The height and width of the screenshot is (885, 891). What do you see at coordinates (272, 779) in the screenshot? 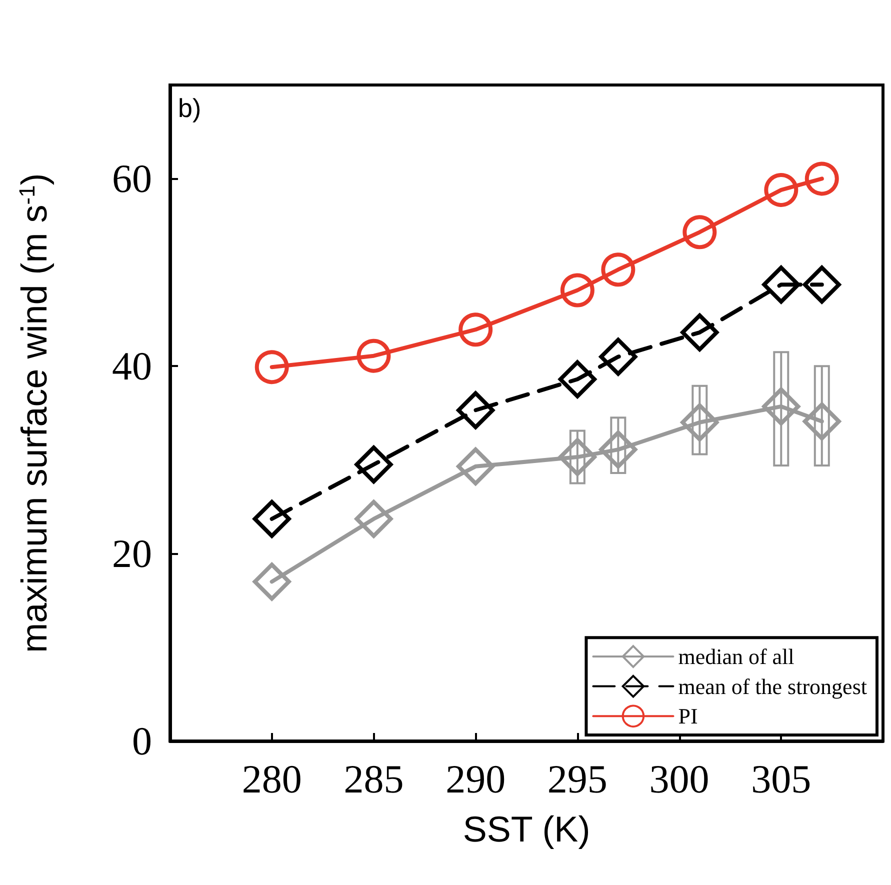
I see `x-tick-label: 280` at bounding box center [272, 779].